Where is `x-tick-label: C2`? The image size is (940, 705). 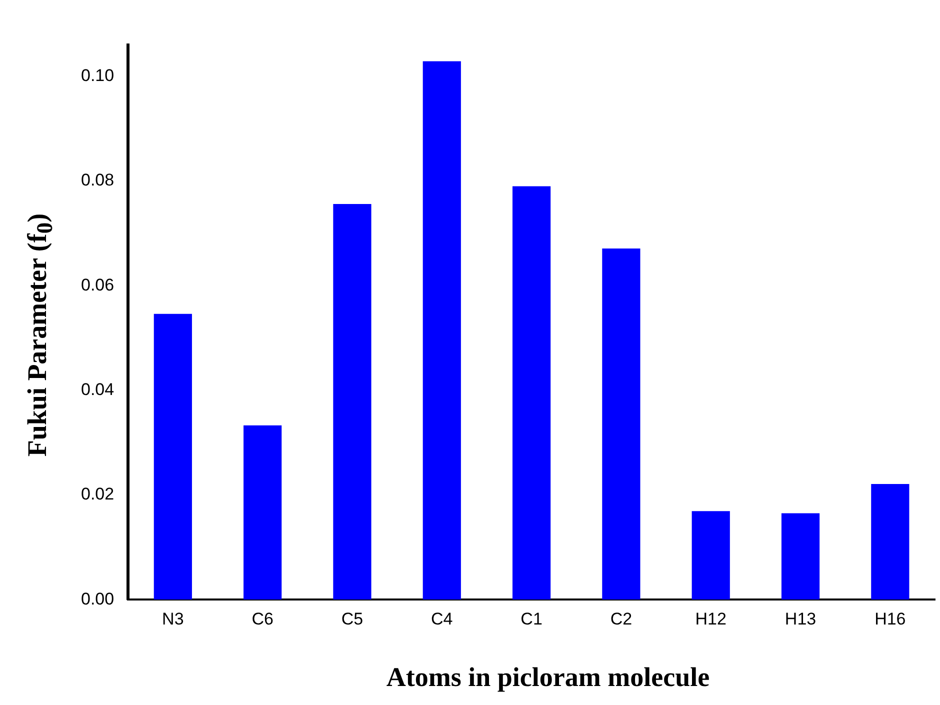
x-tick-label: C2 is located at coordinates (621, 618).